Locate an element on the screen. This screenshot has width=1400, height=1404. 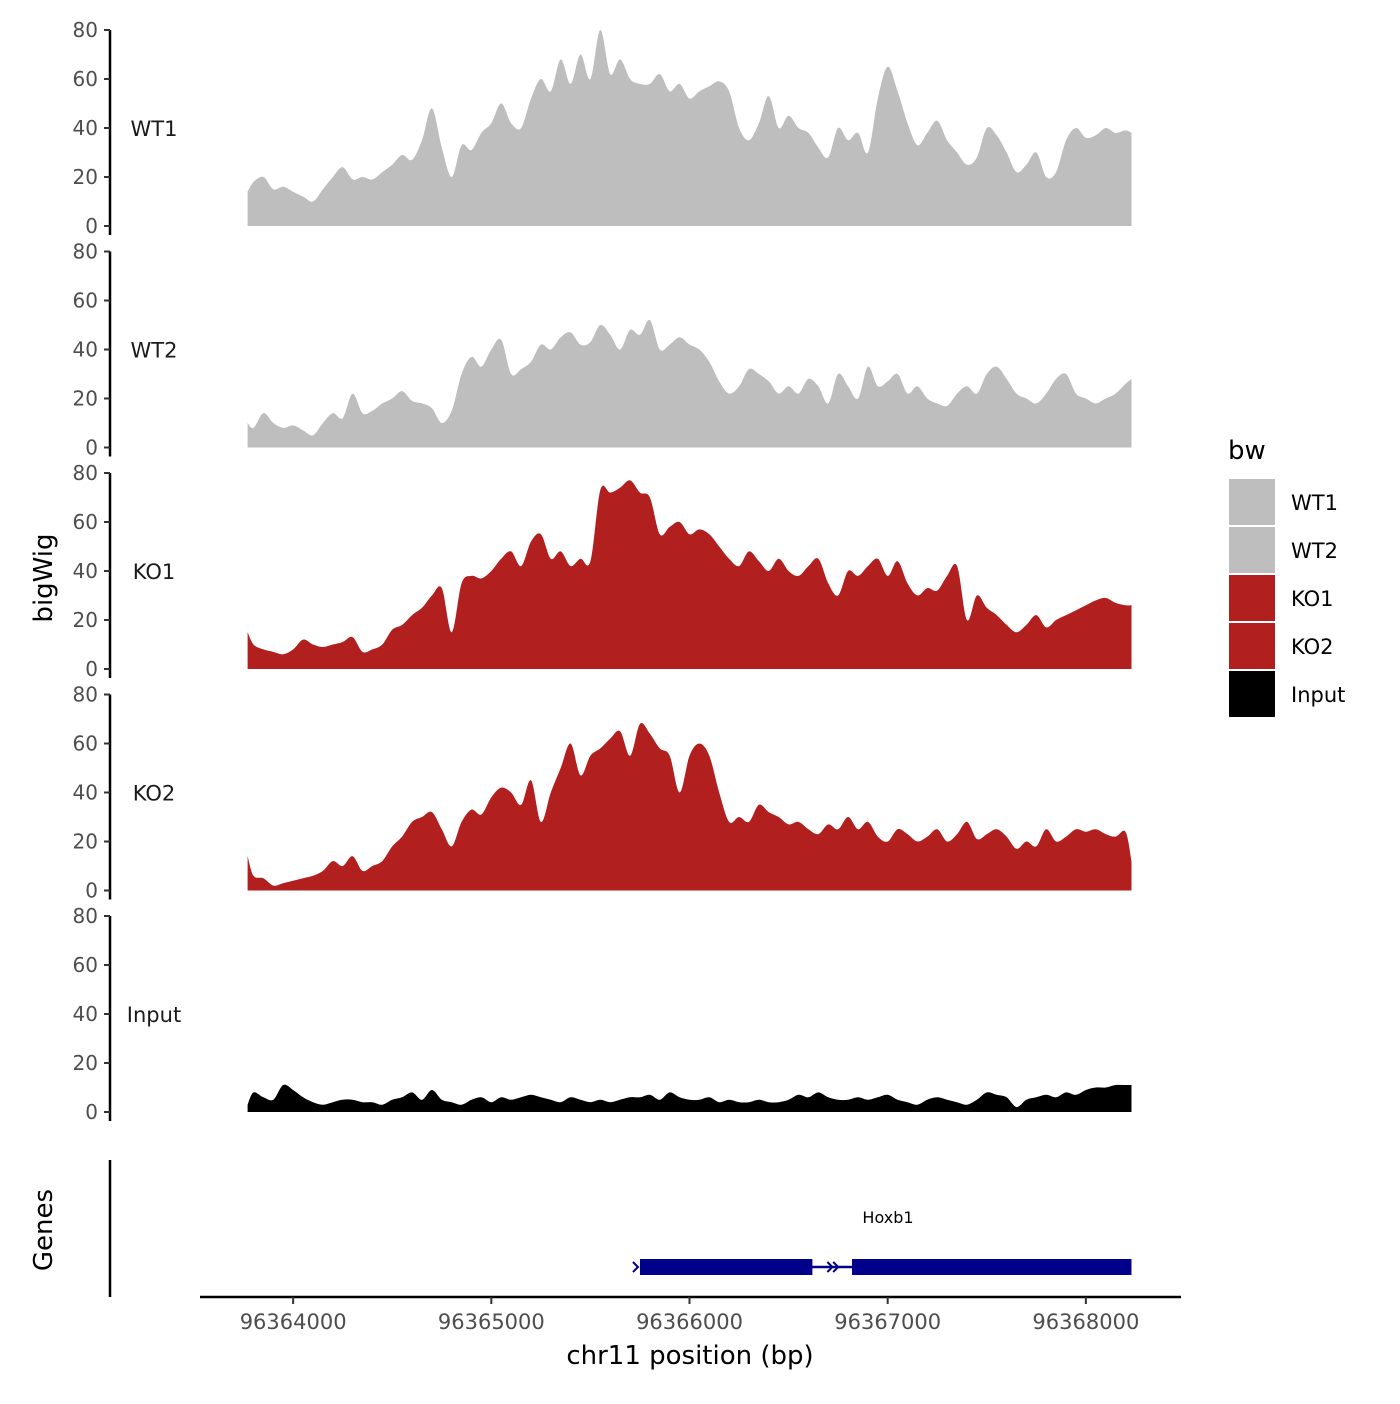
y-tick-label-input-0: 0 is located at coordinates (91, 1112).